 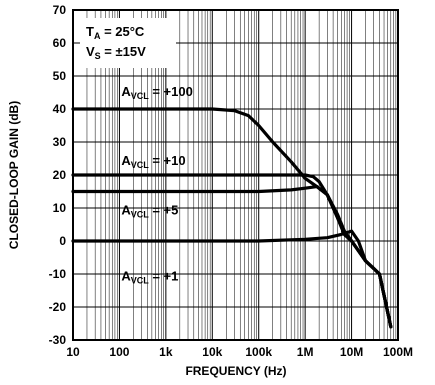 What do you see at coordinates (60, 208) in the screenshot?
I see `y-tick-label: 10` at bounding box center [60, 208].